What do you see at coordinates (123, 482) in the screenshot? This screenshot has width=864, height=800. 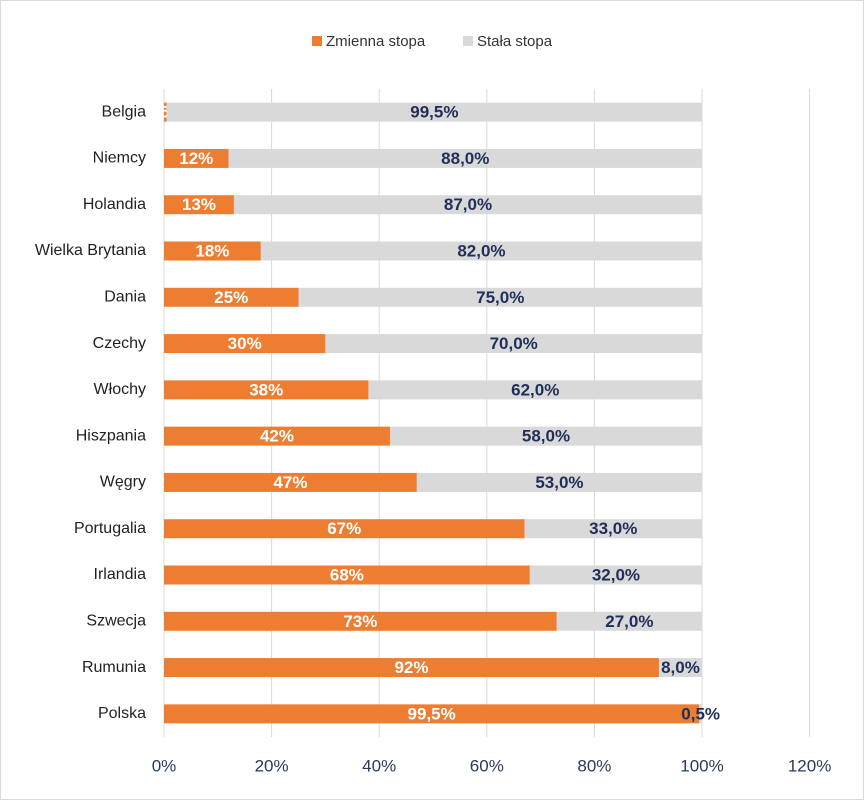 I see `y-tick-label: Węgry` at bounding box center [123, 482].